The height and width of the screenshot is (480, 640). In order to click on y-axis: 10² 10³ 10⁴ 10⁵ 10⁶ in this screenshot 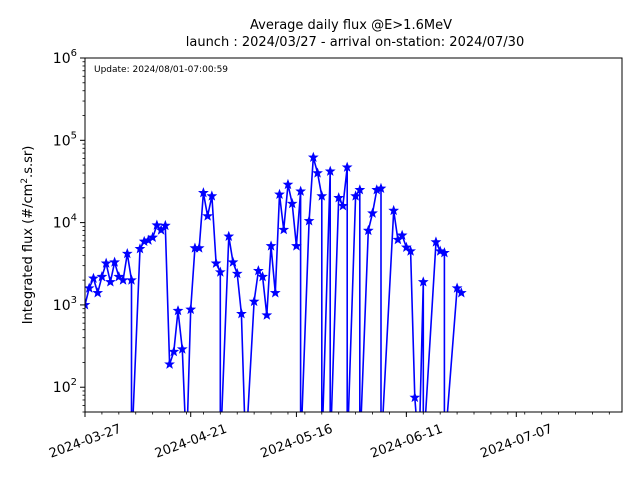, I will do `click(69, 230)`.